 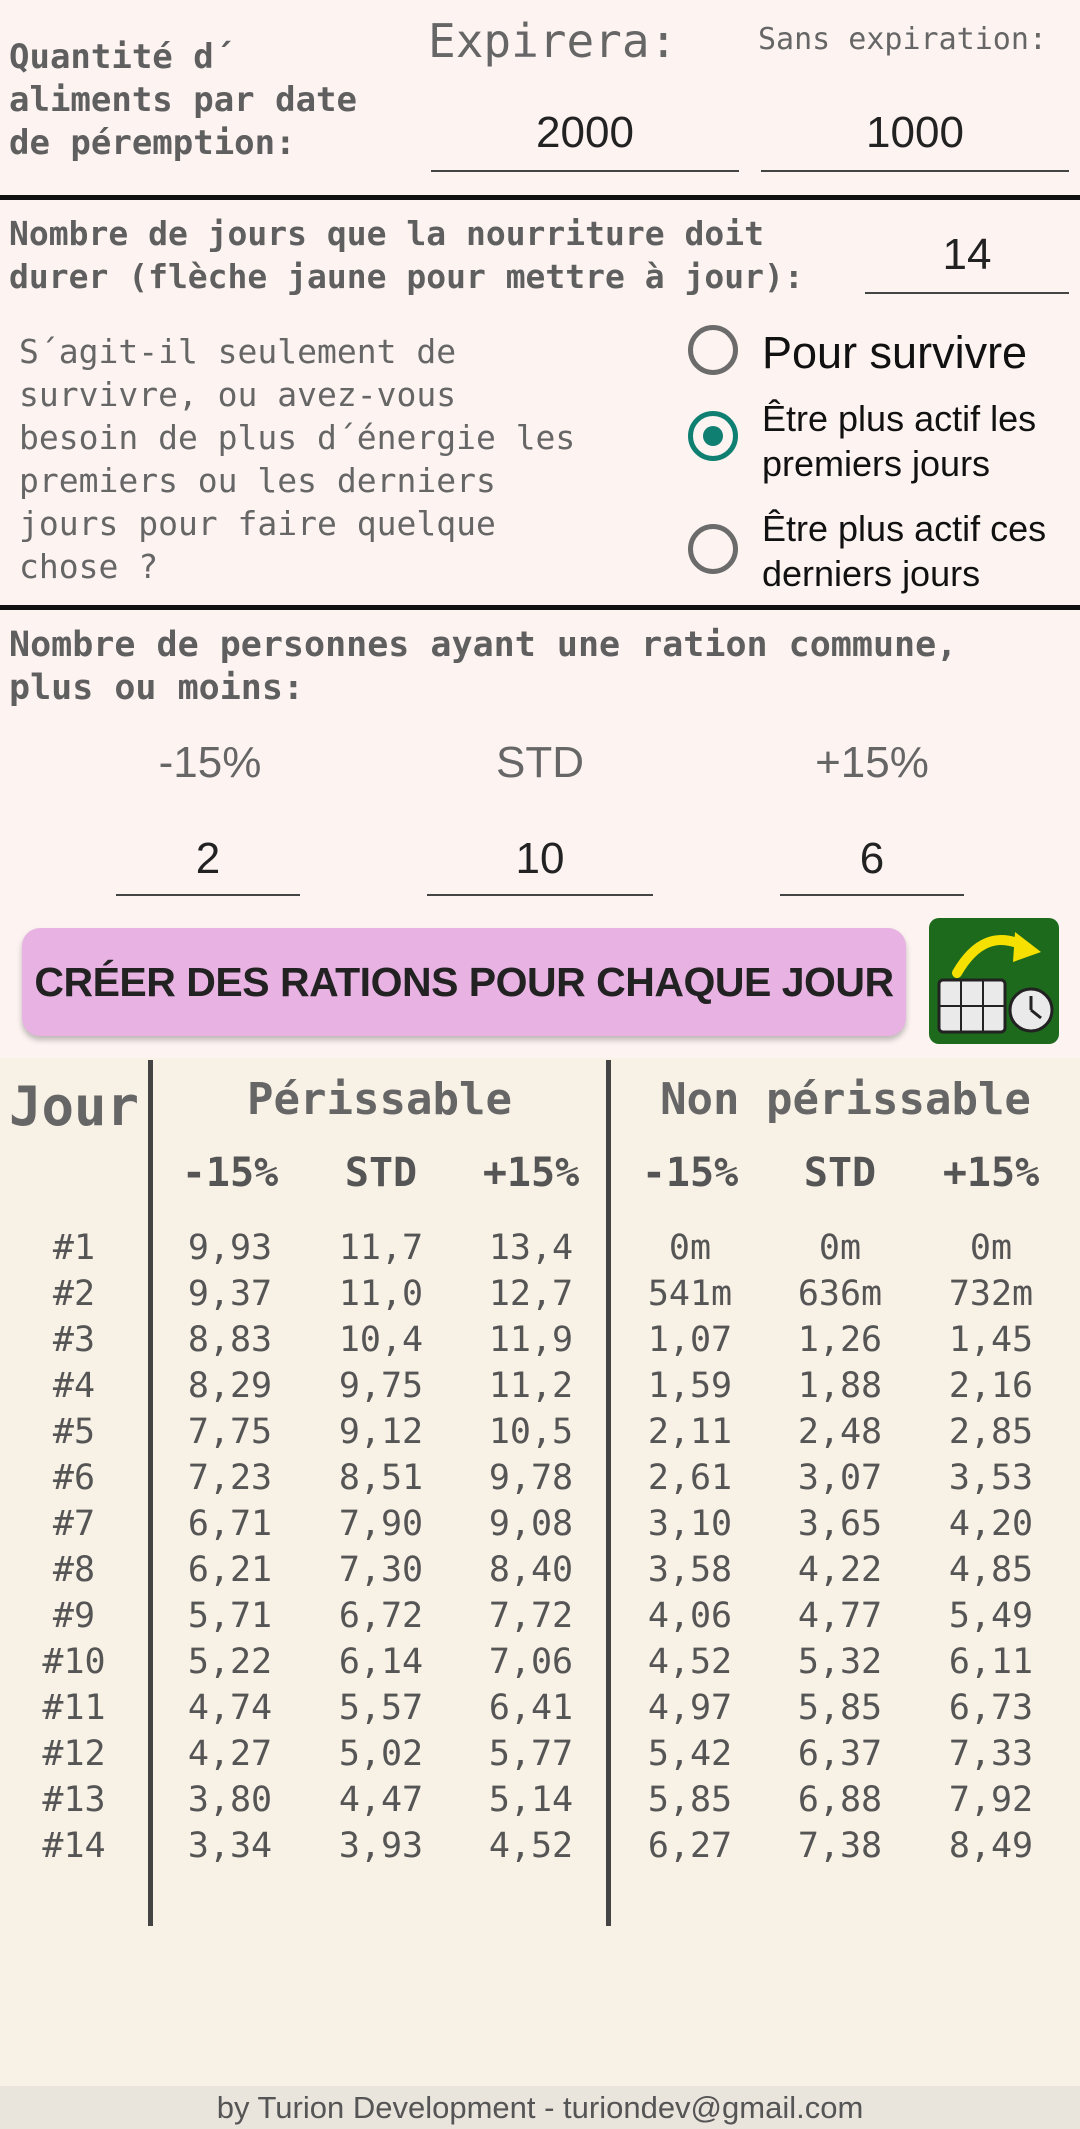 I want to click on ration-cell: 1,45, so click(x=991, y=1340).